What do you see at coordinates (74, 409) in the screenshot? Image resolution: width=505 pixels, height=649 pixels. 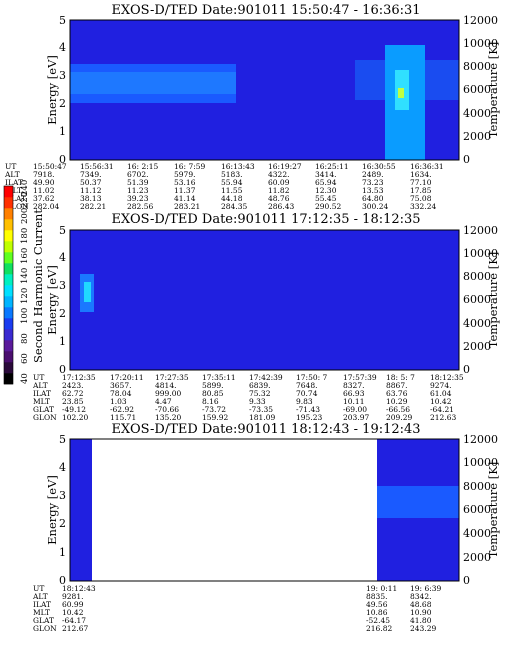 I see `tick-glat: -49.12` at bounding box center [74, 409].